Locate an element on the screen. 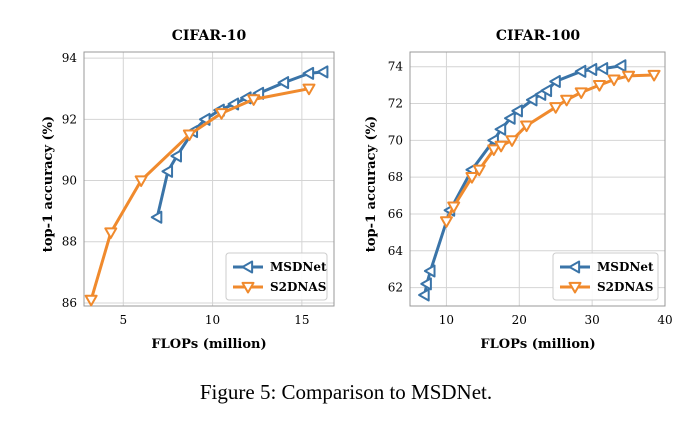  x-tick-label: 40 is located at coordinates (664, 320).